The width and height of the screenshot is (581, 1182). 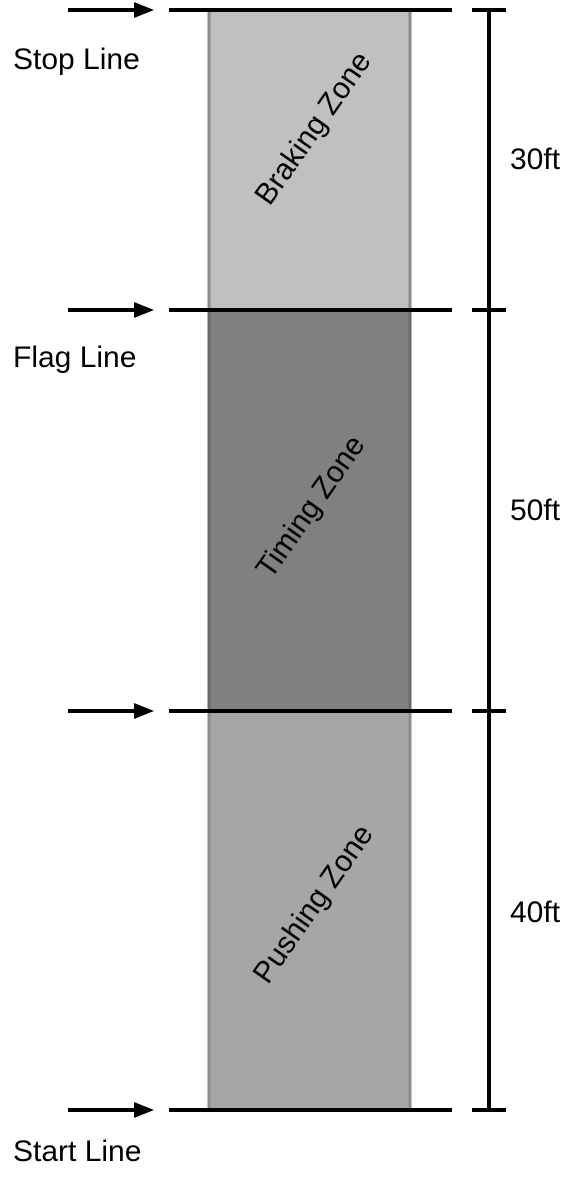 I want to click on stop-line-label: Stop Line, so click(x=76, y=59).